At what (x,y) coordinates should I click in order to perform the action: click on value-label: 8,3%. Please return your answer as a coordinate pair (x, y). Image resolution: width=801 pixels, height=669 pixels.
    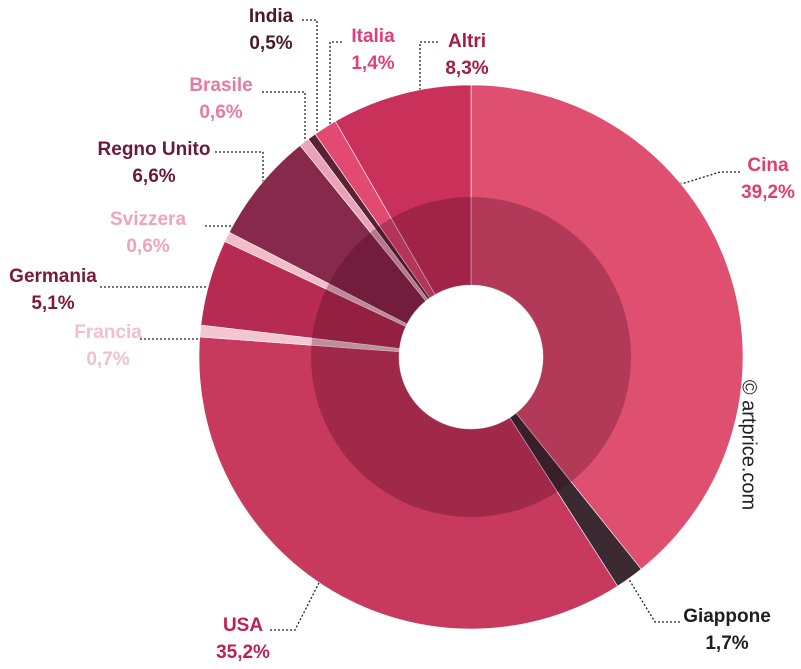
    Looking at the image, I should click on (466, 68).